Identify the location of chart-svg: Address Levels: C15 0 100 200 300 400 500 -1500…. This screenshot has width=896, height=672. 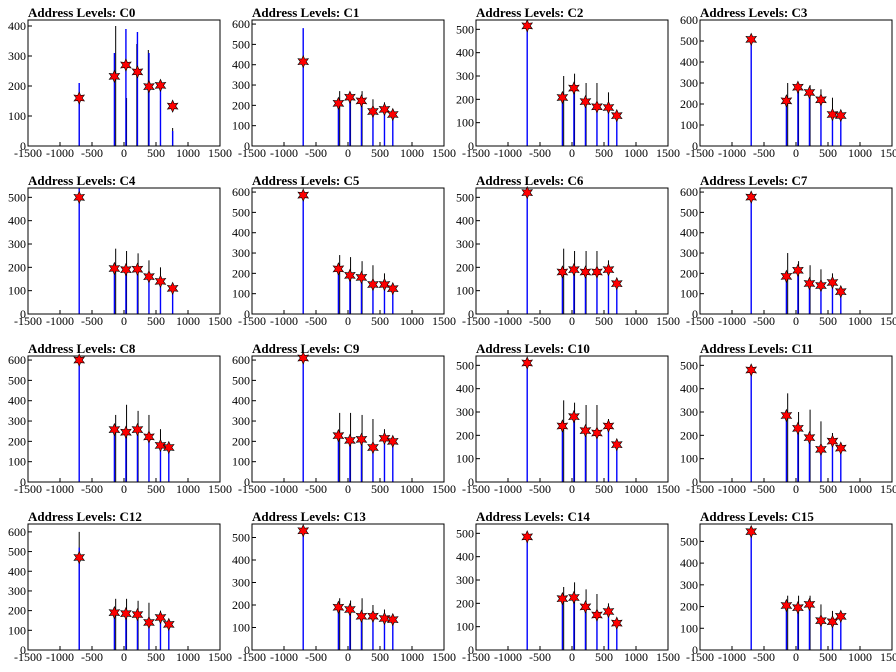
(788, 586).